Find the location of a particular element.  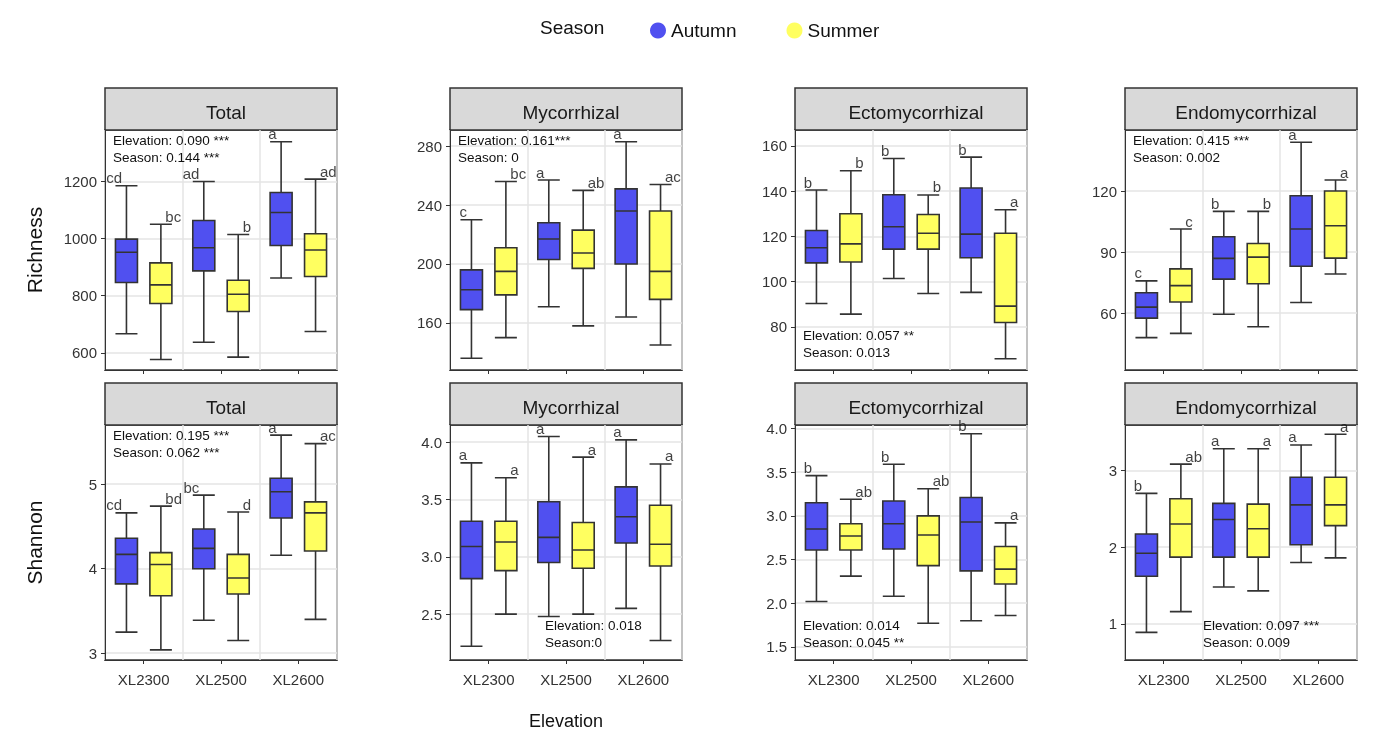

y-tick-label: 240 is located at coordinates (429, 205).